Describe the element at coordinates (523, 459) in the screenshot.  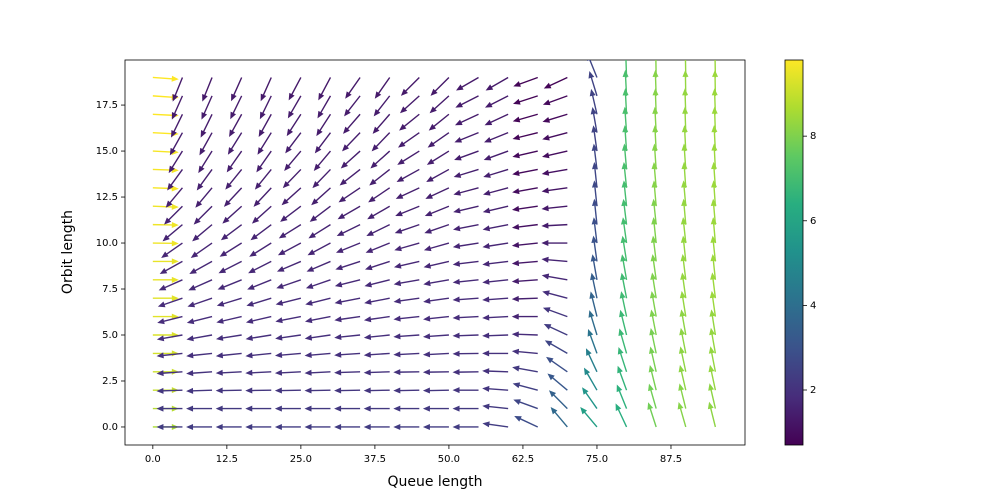
I see `x-tick-label: 62.5` at that location.